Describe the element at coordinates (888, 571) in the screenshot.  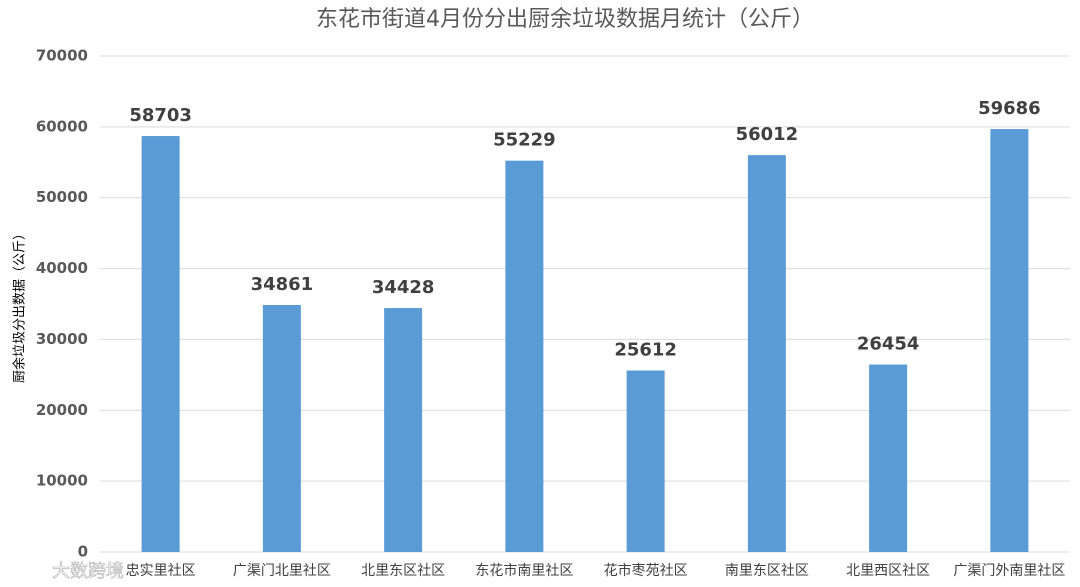
I see `x-tick-label: 北里西区社区` at that location.